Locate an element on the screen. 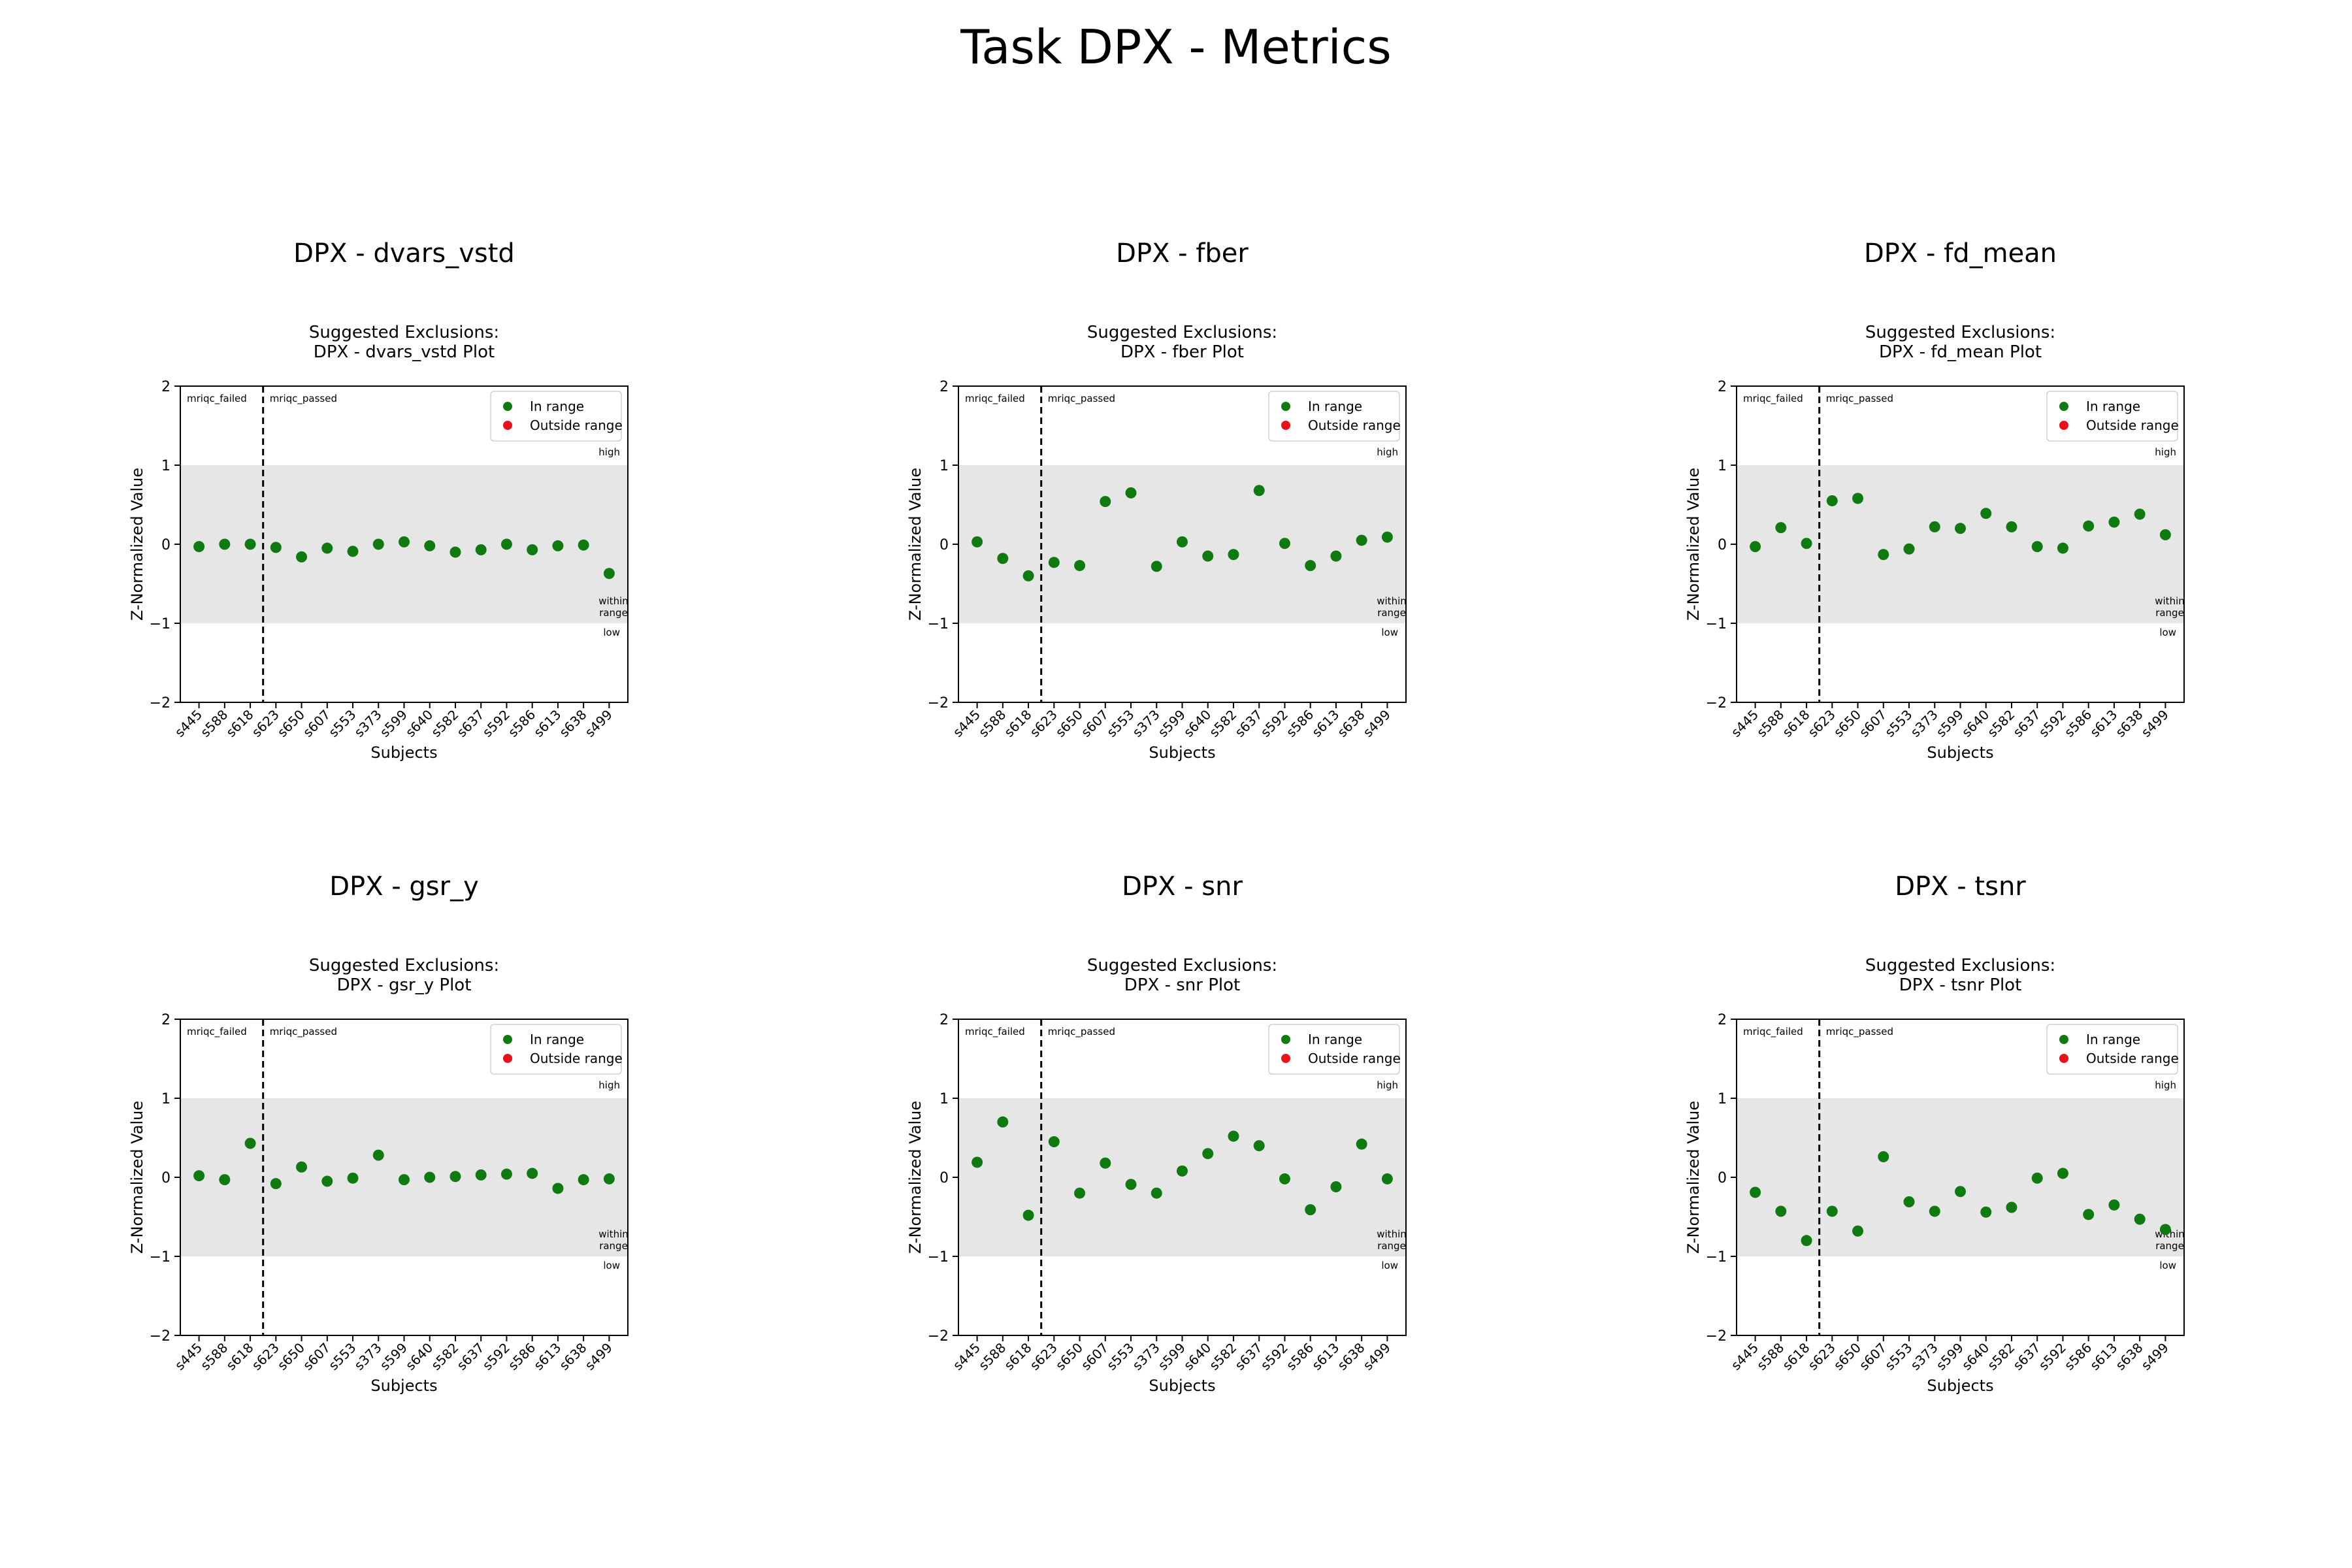 This screenshot has height=1568, width=2352. panel-title: DPX - tsnr is located at coordinates (1960, 887).